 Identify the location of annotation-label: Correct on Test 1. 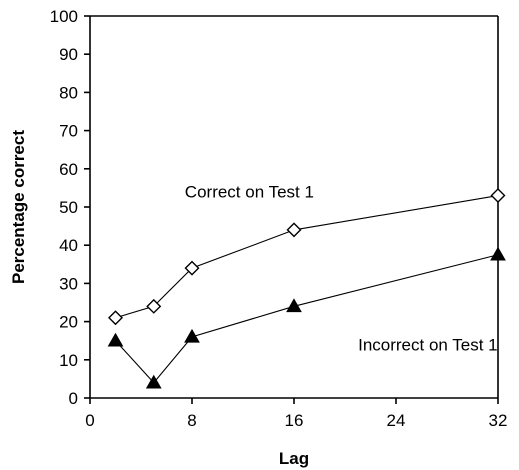
(249, 191).